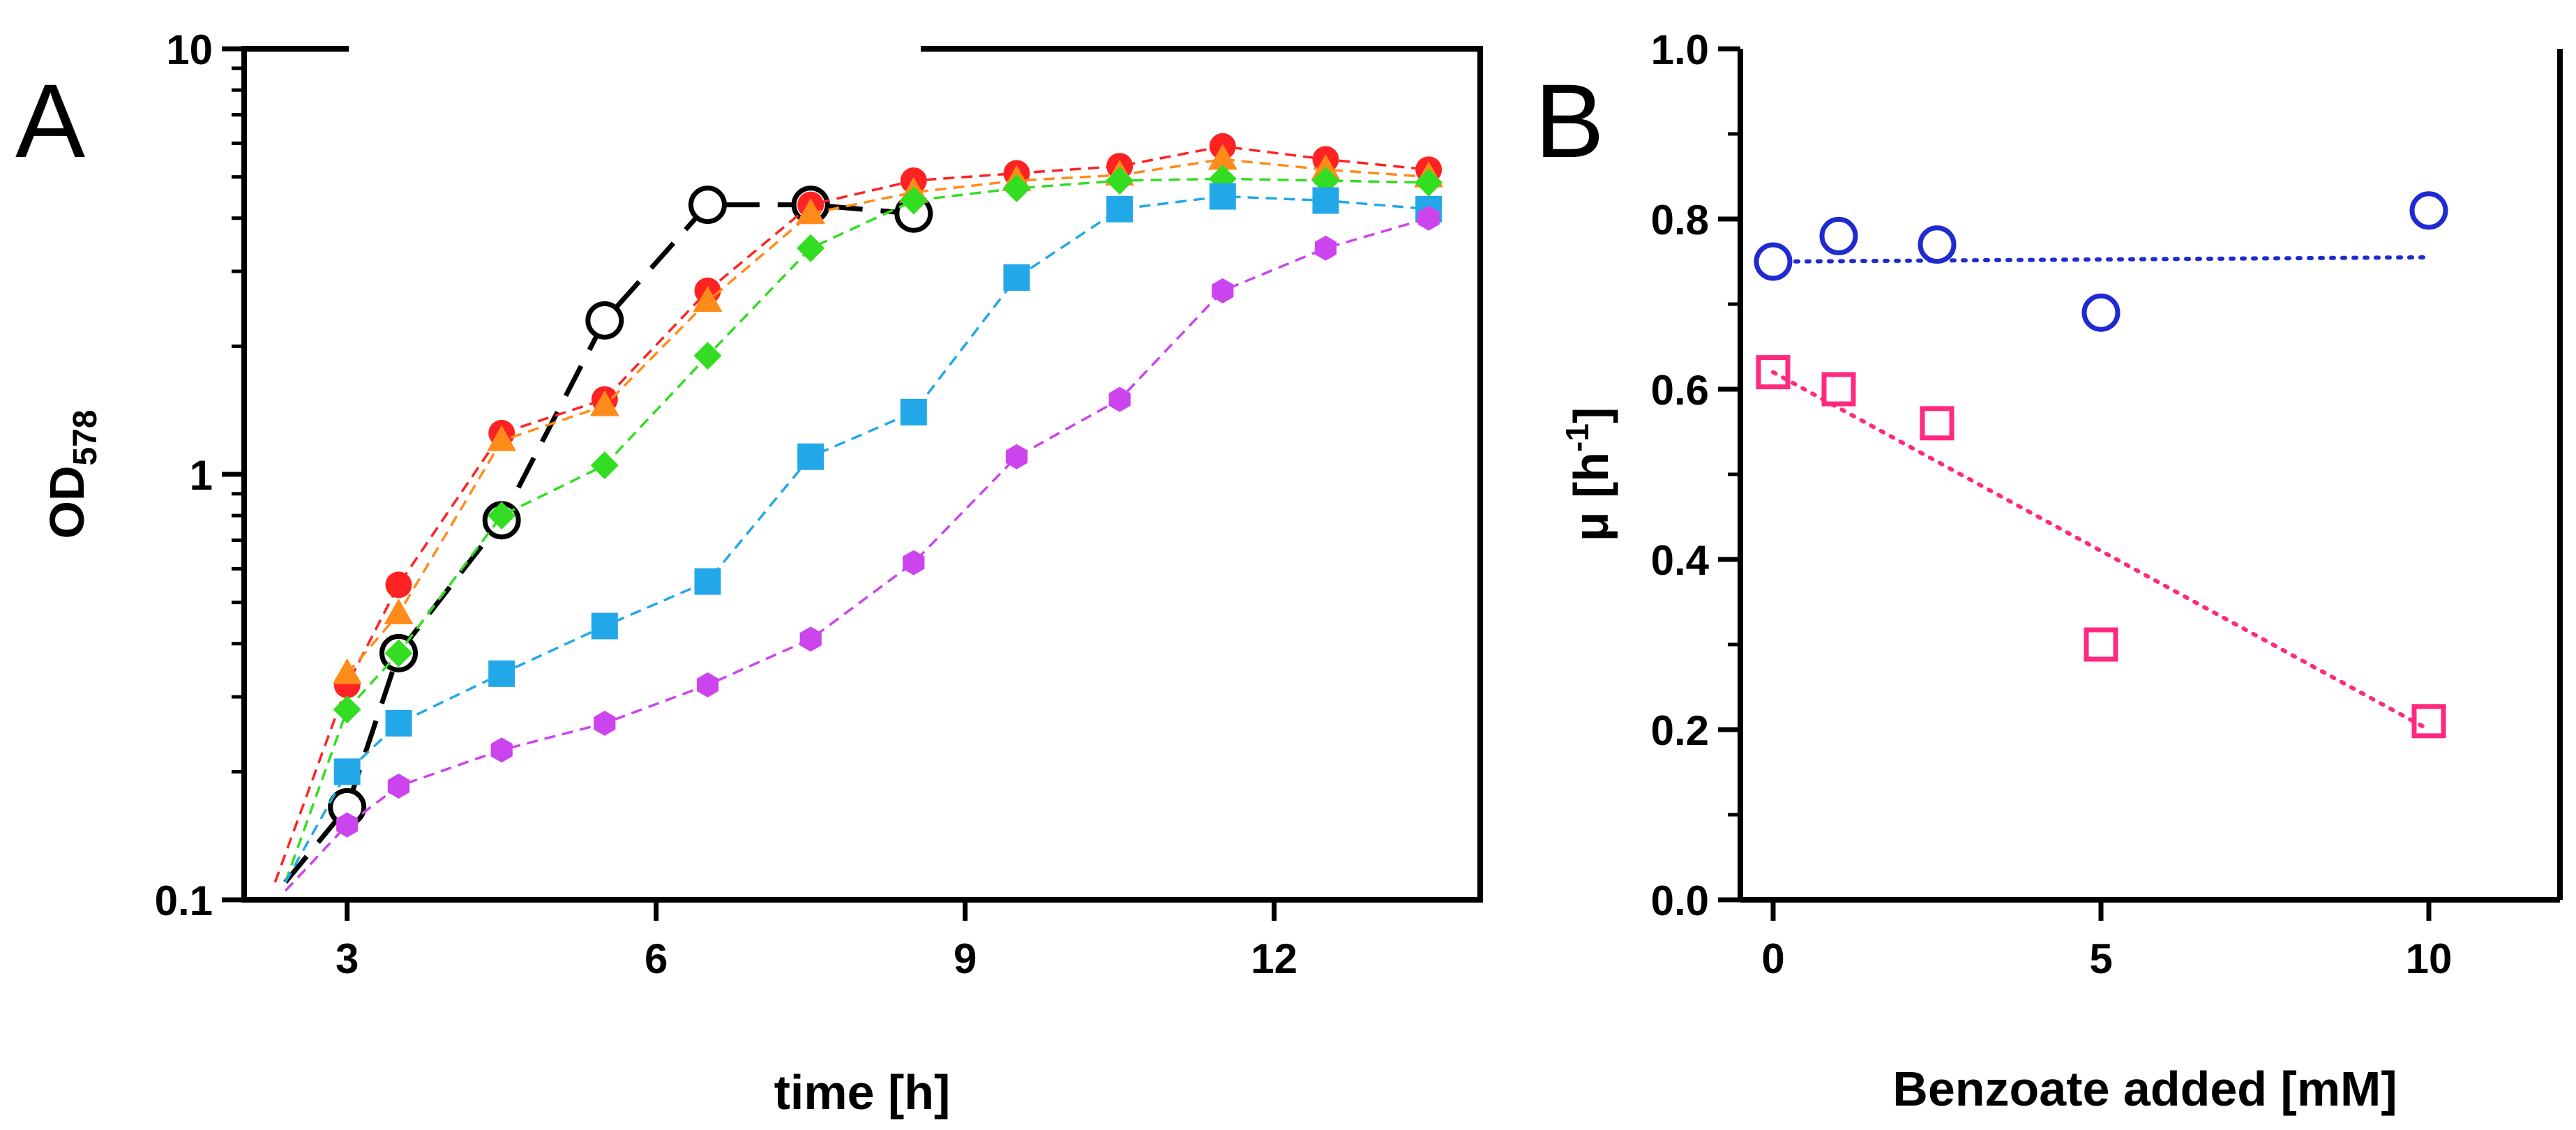 This screenshot has height=1130, width=2576. What do you see at coordinates (2429, 958) in the screenshot?
I see `panel-b-x-tick-label: 10` at bounding box center [2429, 958].